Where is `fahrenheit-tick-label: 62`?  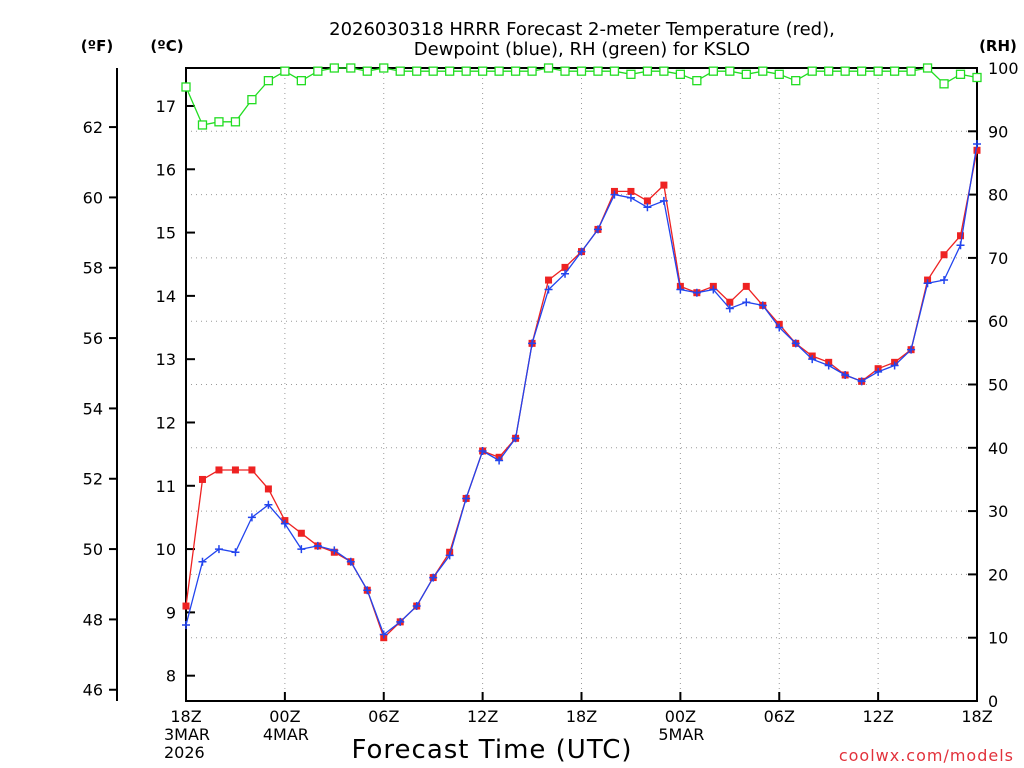 fahrenheit-tick-label: 62 is located at coordinates (93, 127).